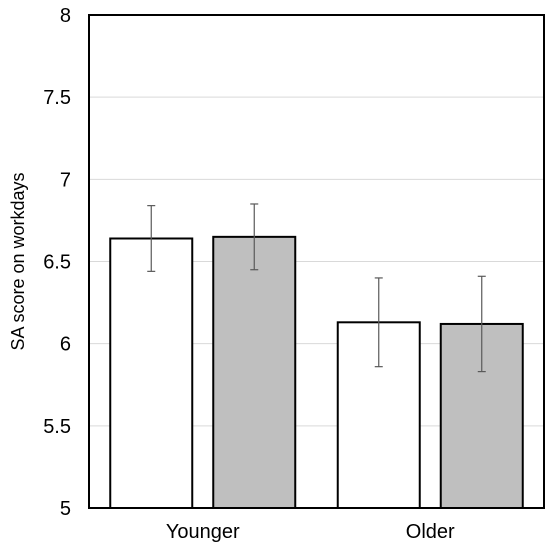  What do you see at coordinates (65, 345) in the screenshot?
I see `y-tick-label: 6` at bounding box center [65, 345].